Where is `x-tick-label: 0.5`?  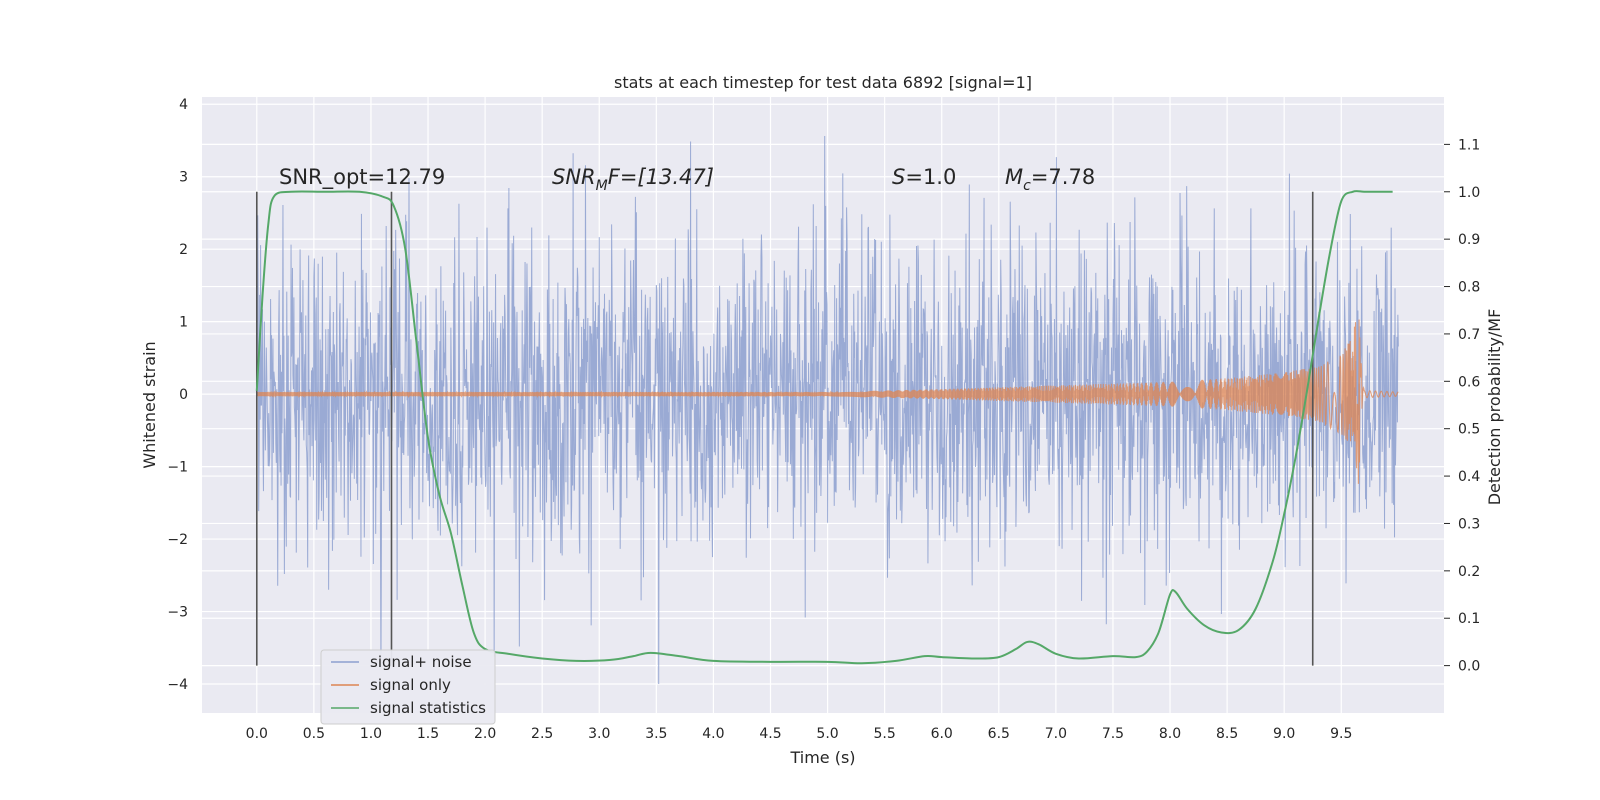
x-tick-label: 0.5 is located at coordinates (314, 734).